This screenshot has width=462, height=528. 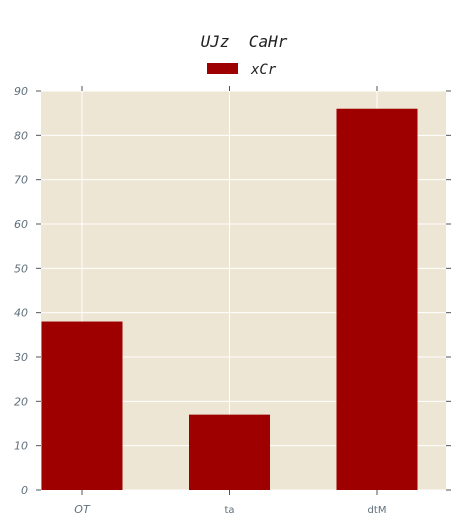 What do you see at coordinates (242, 70) in the screenshot?
I see `legend: xCr` at bounding box center [242, 70].